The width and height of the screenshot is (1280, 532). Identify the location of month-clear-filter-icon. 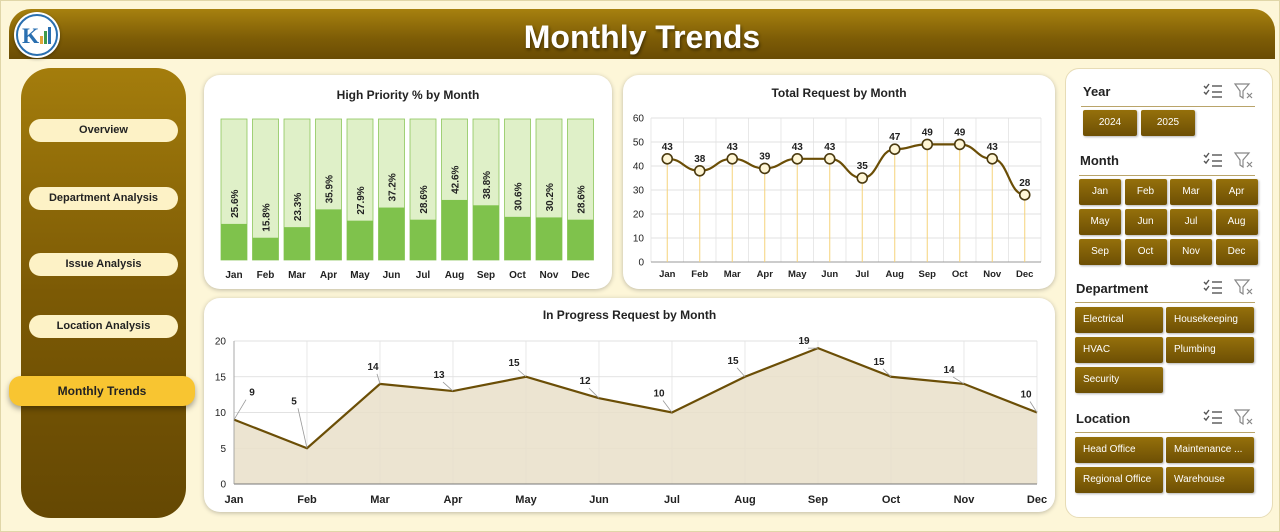
(1244, 160).